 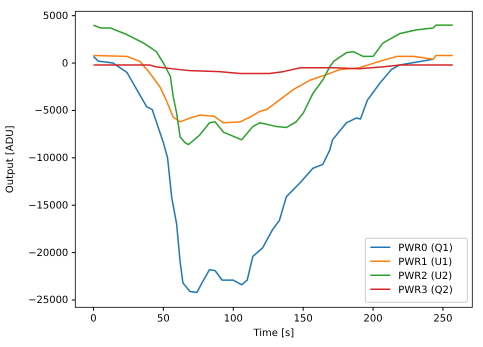 What do you see at coordinates (55, 16) in the screenshot?
I see `y-tick-label: 5000` at bounding box center [55, 16].